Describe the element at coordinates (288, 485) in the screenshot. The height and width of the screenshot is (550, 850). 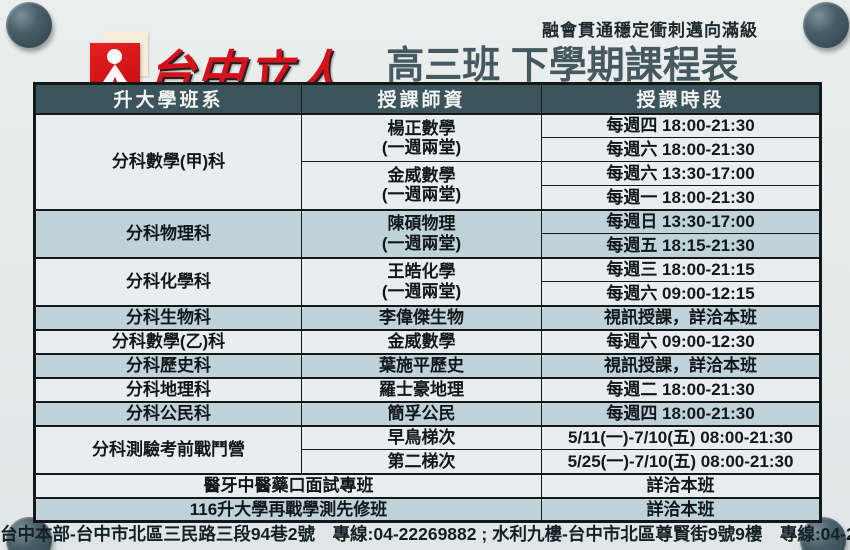
I see `schedule-cell: 醫牙中醫藥口面試專班` at that location.